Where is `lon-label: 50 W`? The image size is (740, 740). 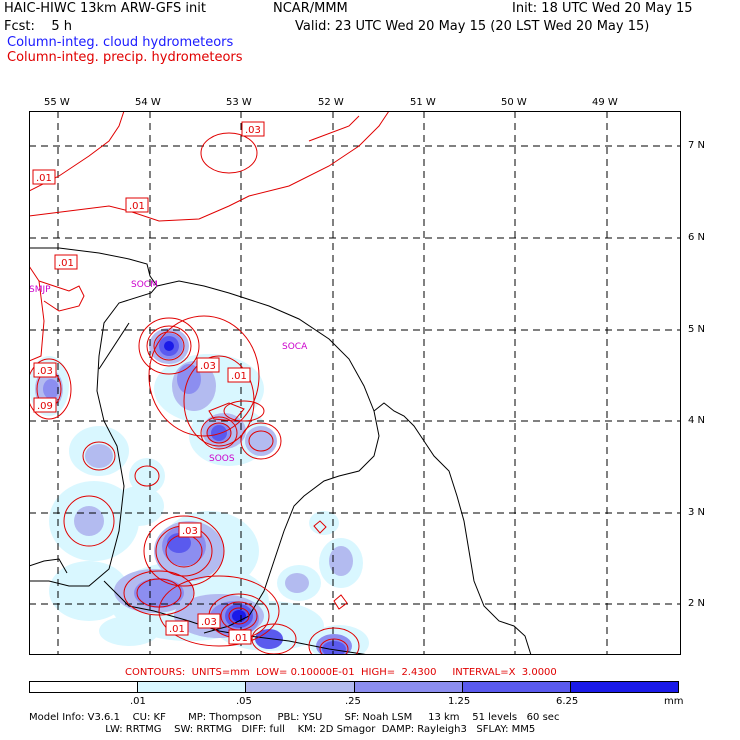 lon-label: 50 W is located at coordinates (514, 102).